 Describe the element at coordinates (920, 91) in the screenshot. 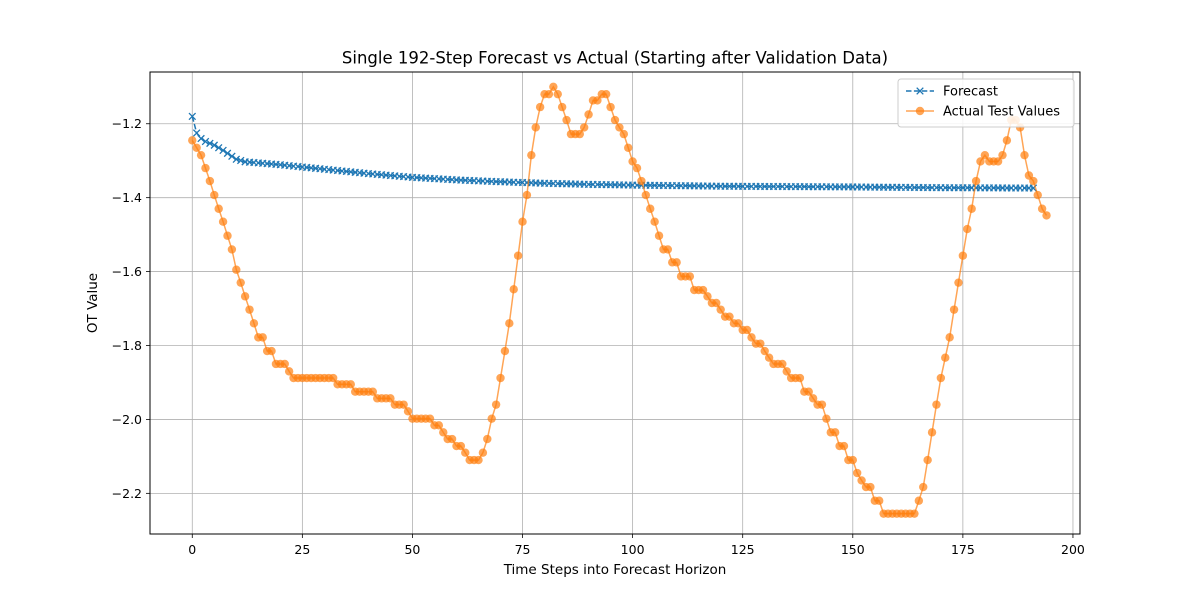

I see `legend-x-marker` at that location.